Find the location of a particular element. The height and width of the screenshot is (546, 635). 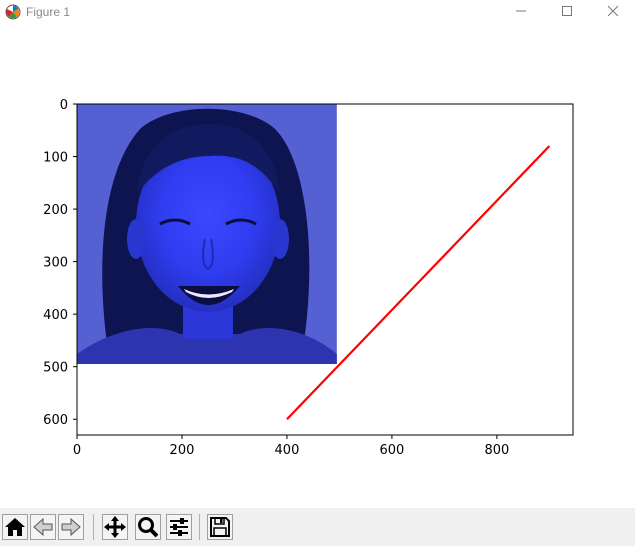

x-tick-label: 800 is located at coordinates (496, 450).